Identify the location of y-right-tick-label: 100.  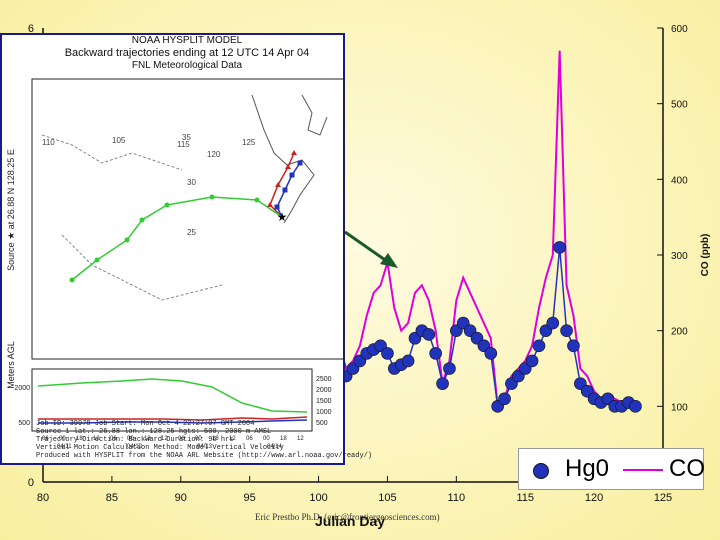
(679, 407).